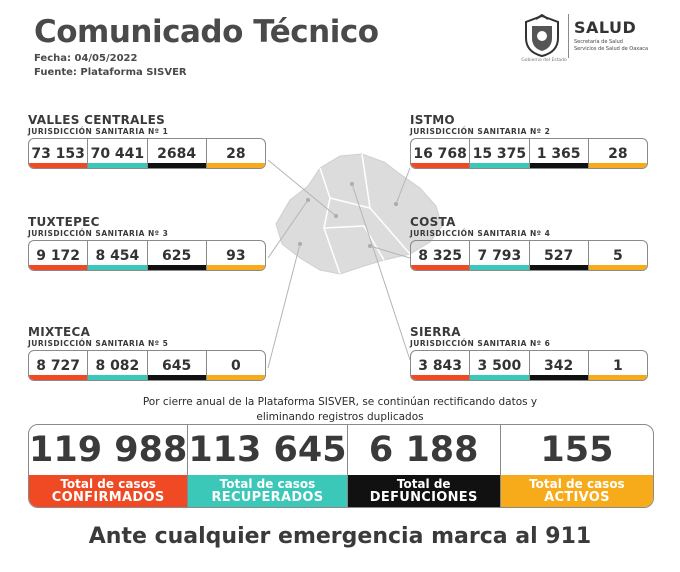 This screenshot has width=680, height=572. Describe the element at coordinates (118, 255) in the screenshot. I see `recovered-value: 8 454` at that location.